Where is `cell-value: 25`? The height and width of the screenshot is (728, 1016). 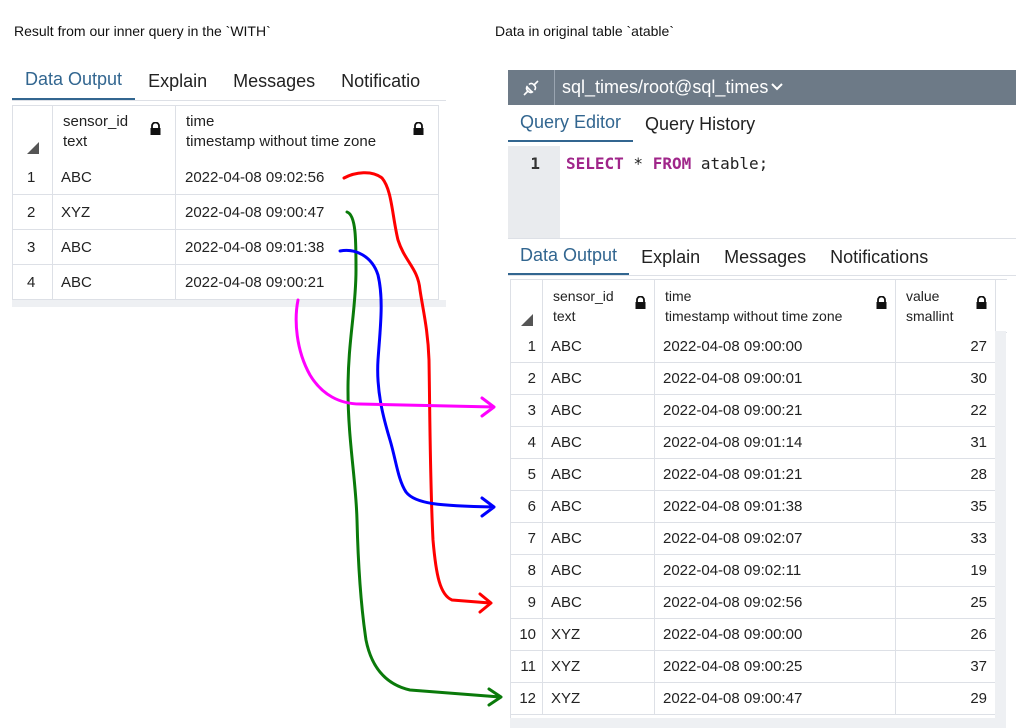 cell-value: 25 is located at coordinates (946, 602).